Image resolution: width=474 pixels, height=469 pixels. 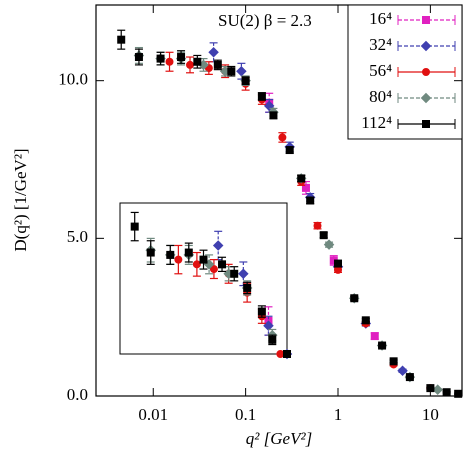 I want to click on x-tick-label: 1, so click(x=338, y=414).